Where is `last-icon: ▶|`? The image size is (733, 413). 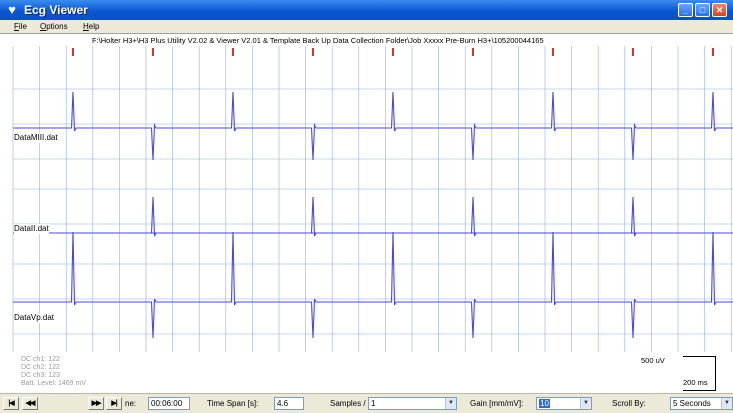 last-icon: ▶| is located at coordinates (114, 403).